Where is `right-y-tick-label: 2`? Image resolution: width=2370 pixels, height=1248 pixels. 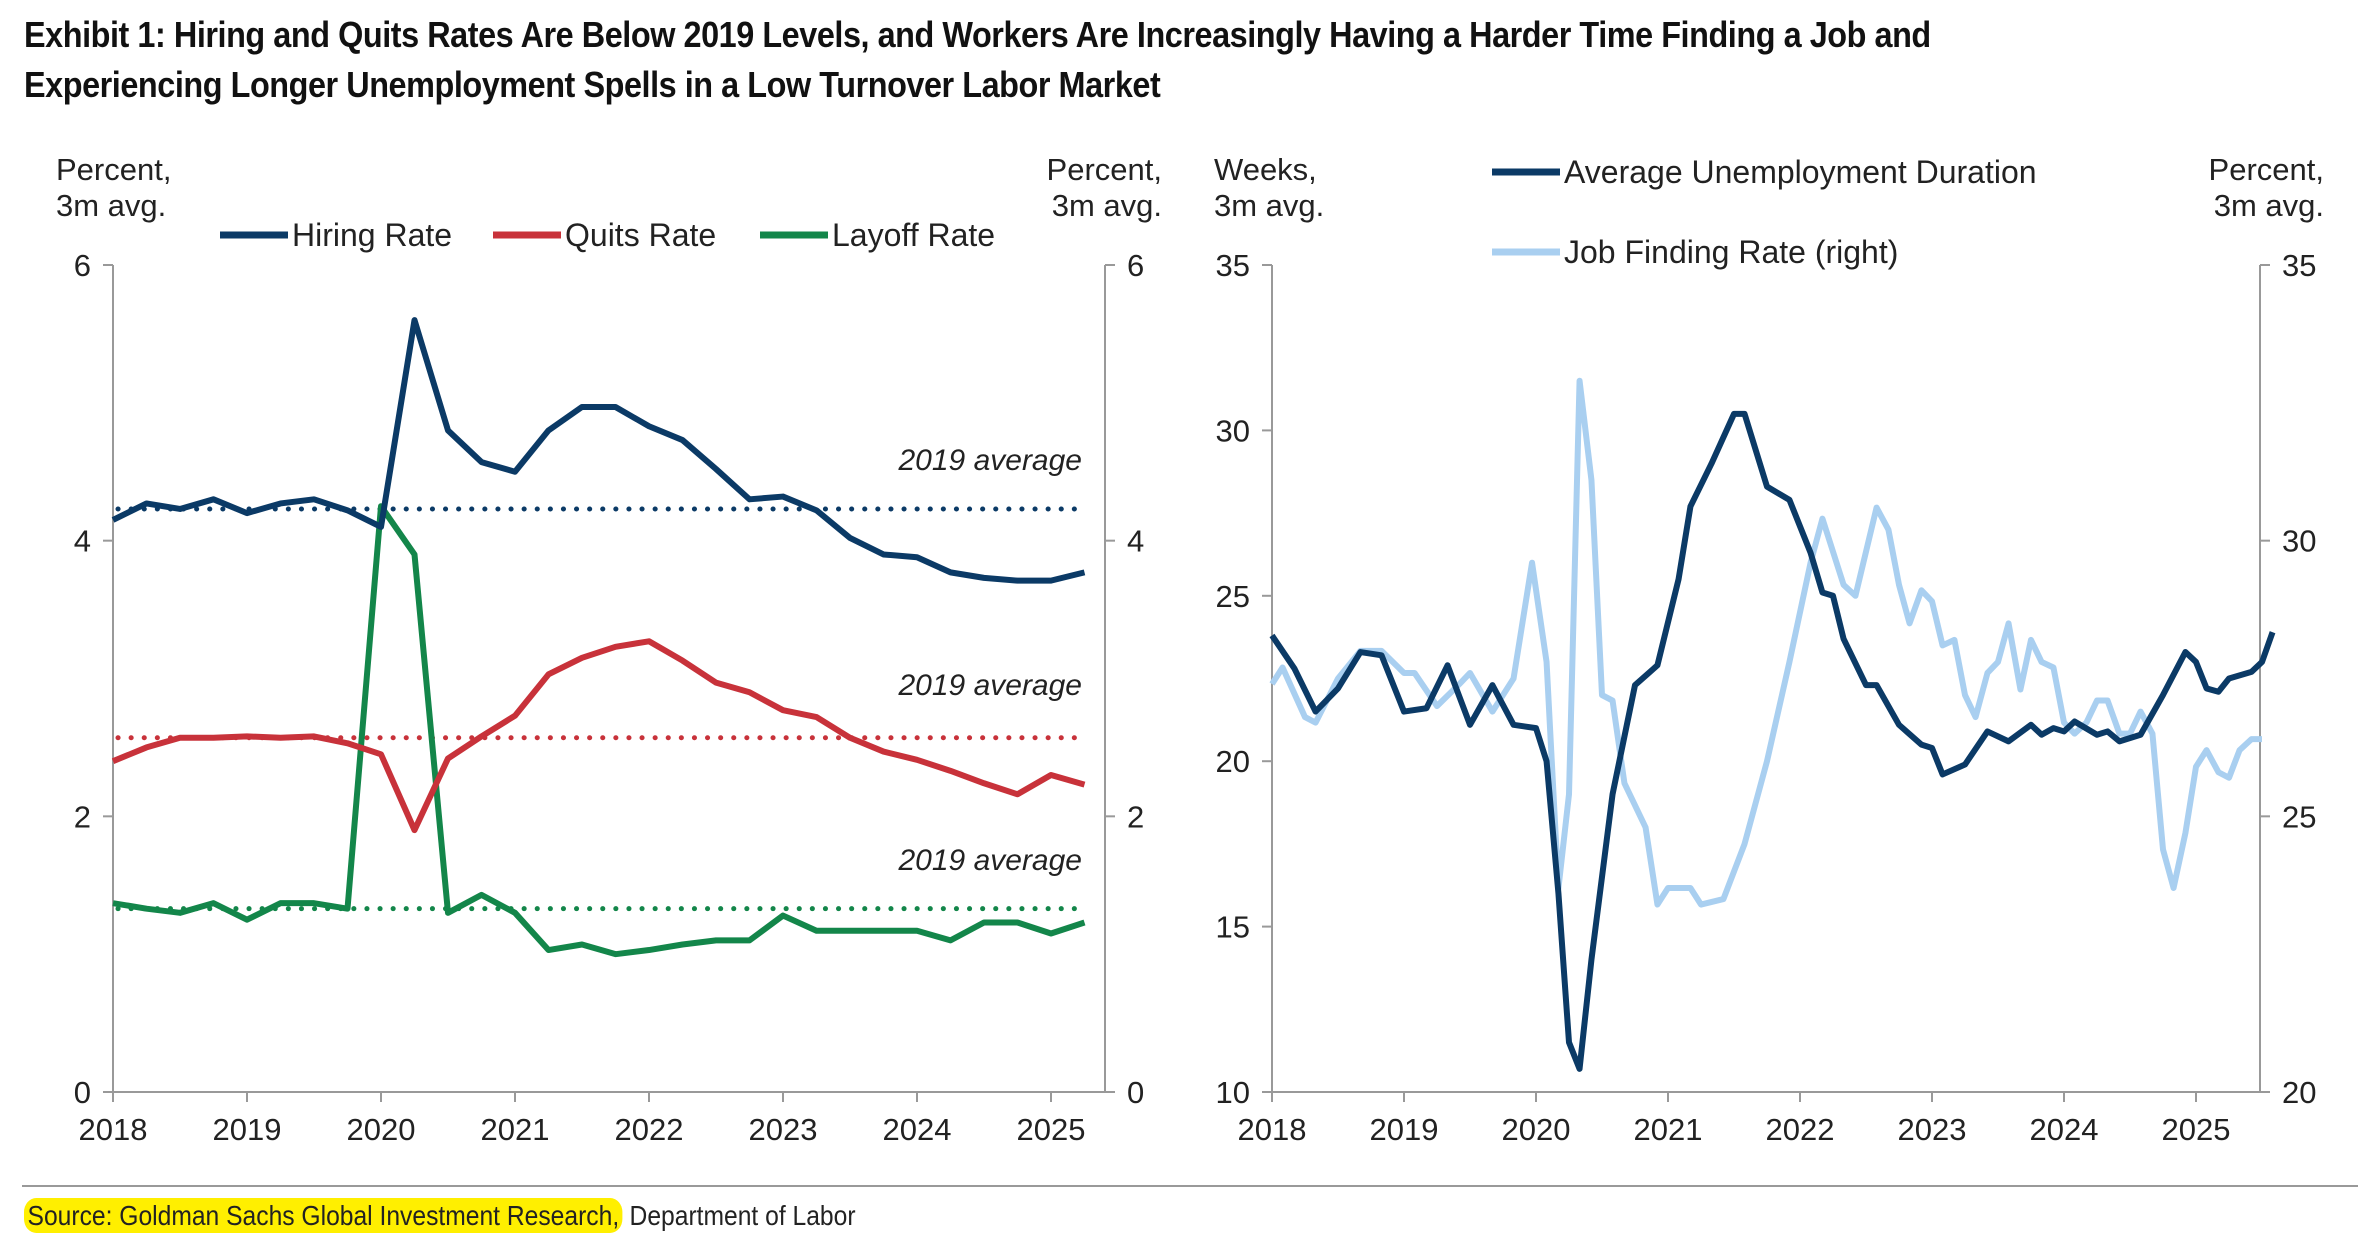 right-y-tick-label: 2 is located at coordinates (1135, 816).